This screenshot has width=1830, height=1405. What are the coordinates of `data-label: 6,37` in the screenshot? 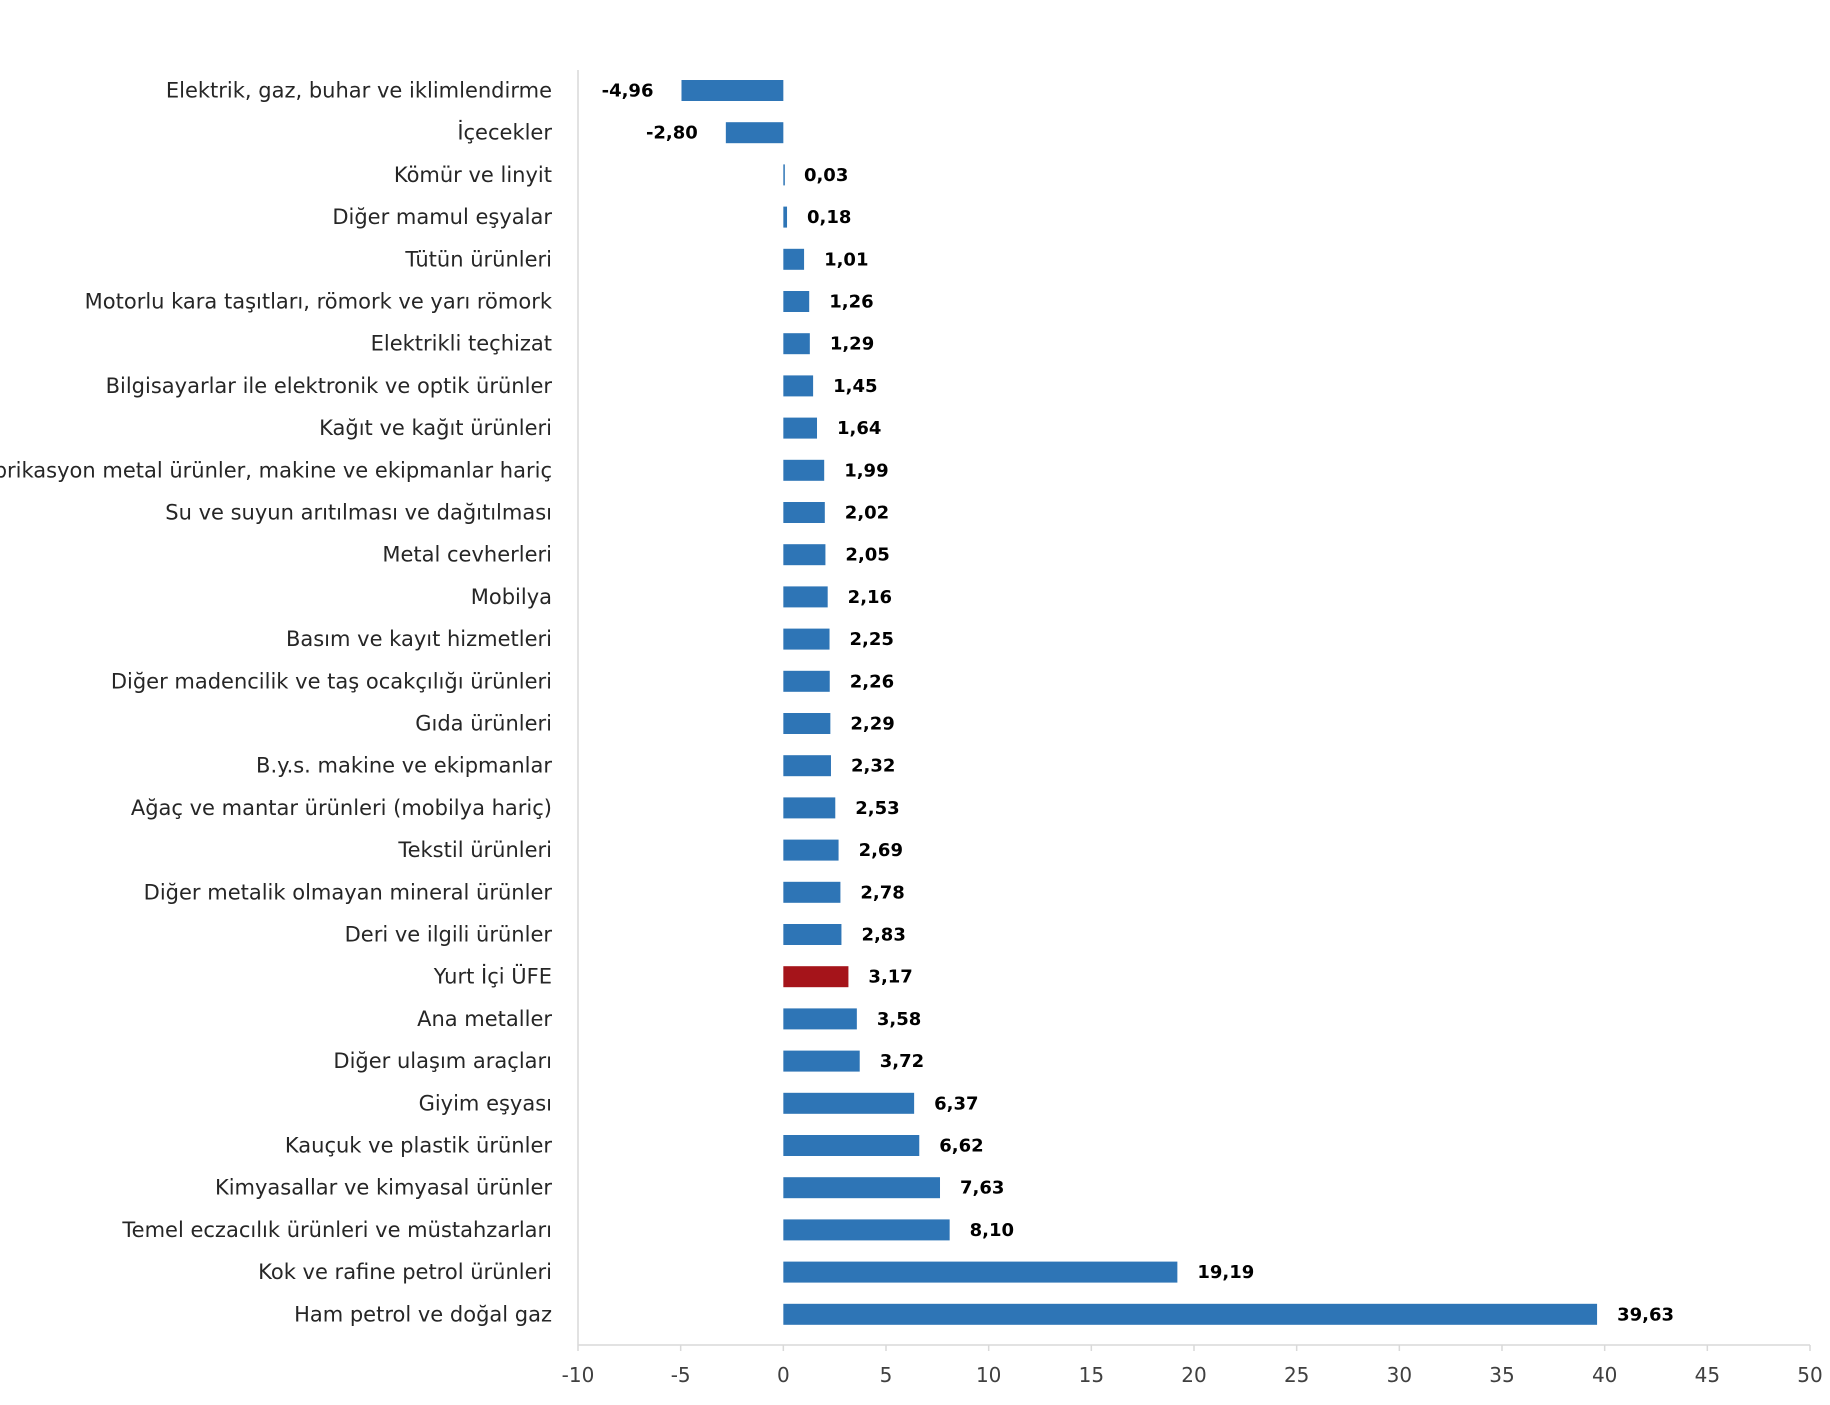 It's located at (956, 1103).